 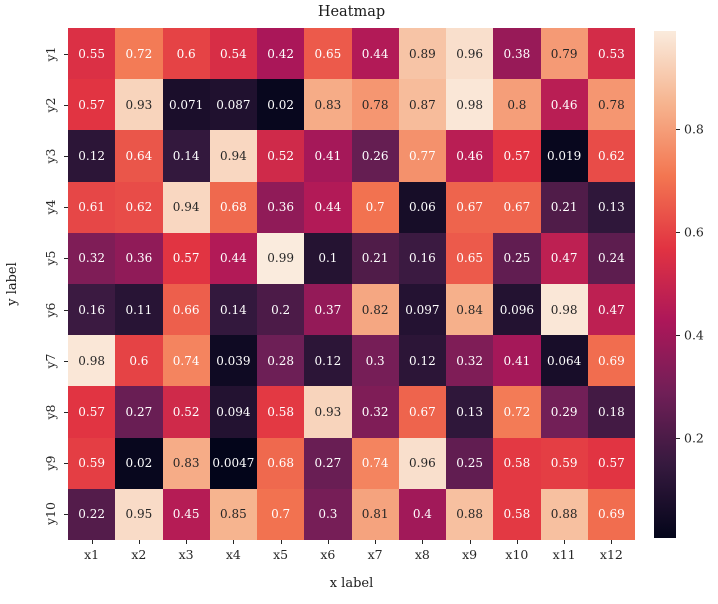 I want to click on heatmap-cell: 0.019, so click(x=564, y=156).